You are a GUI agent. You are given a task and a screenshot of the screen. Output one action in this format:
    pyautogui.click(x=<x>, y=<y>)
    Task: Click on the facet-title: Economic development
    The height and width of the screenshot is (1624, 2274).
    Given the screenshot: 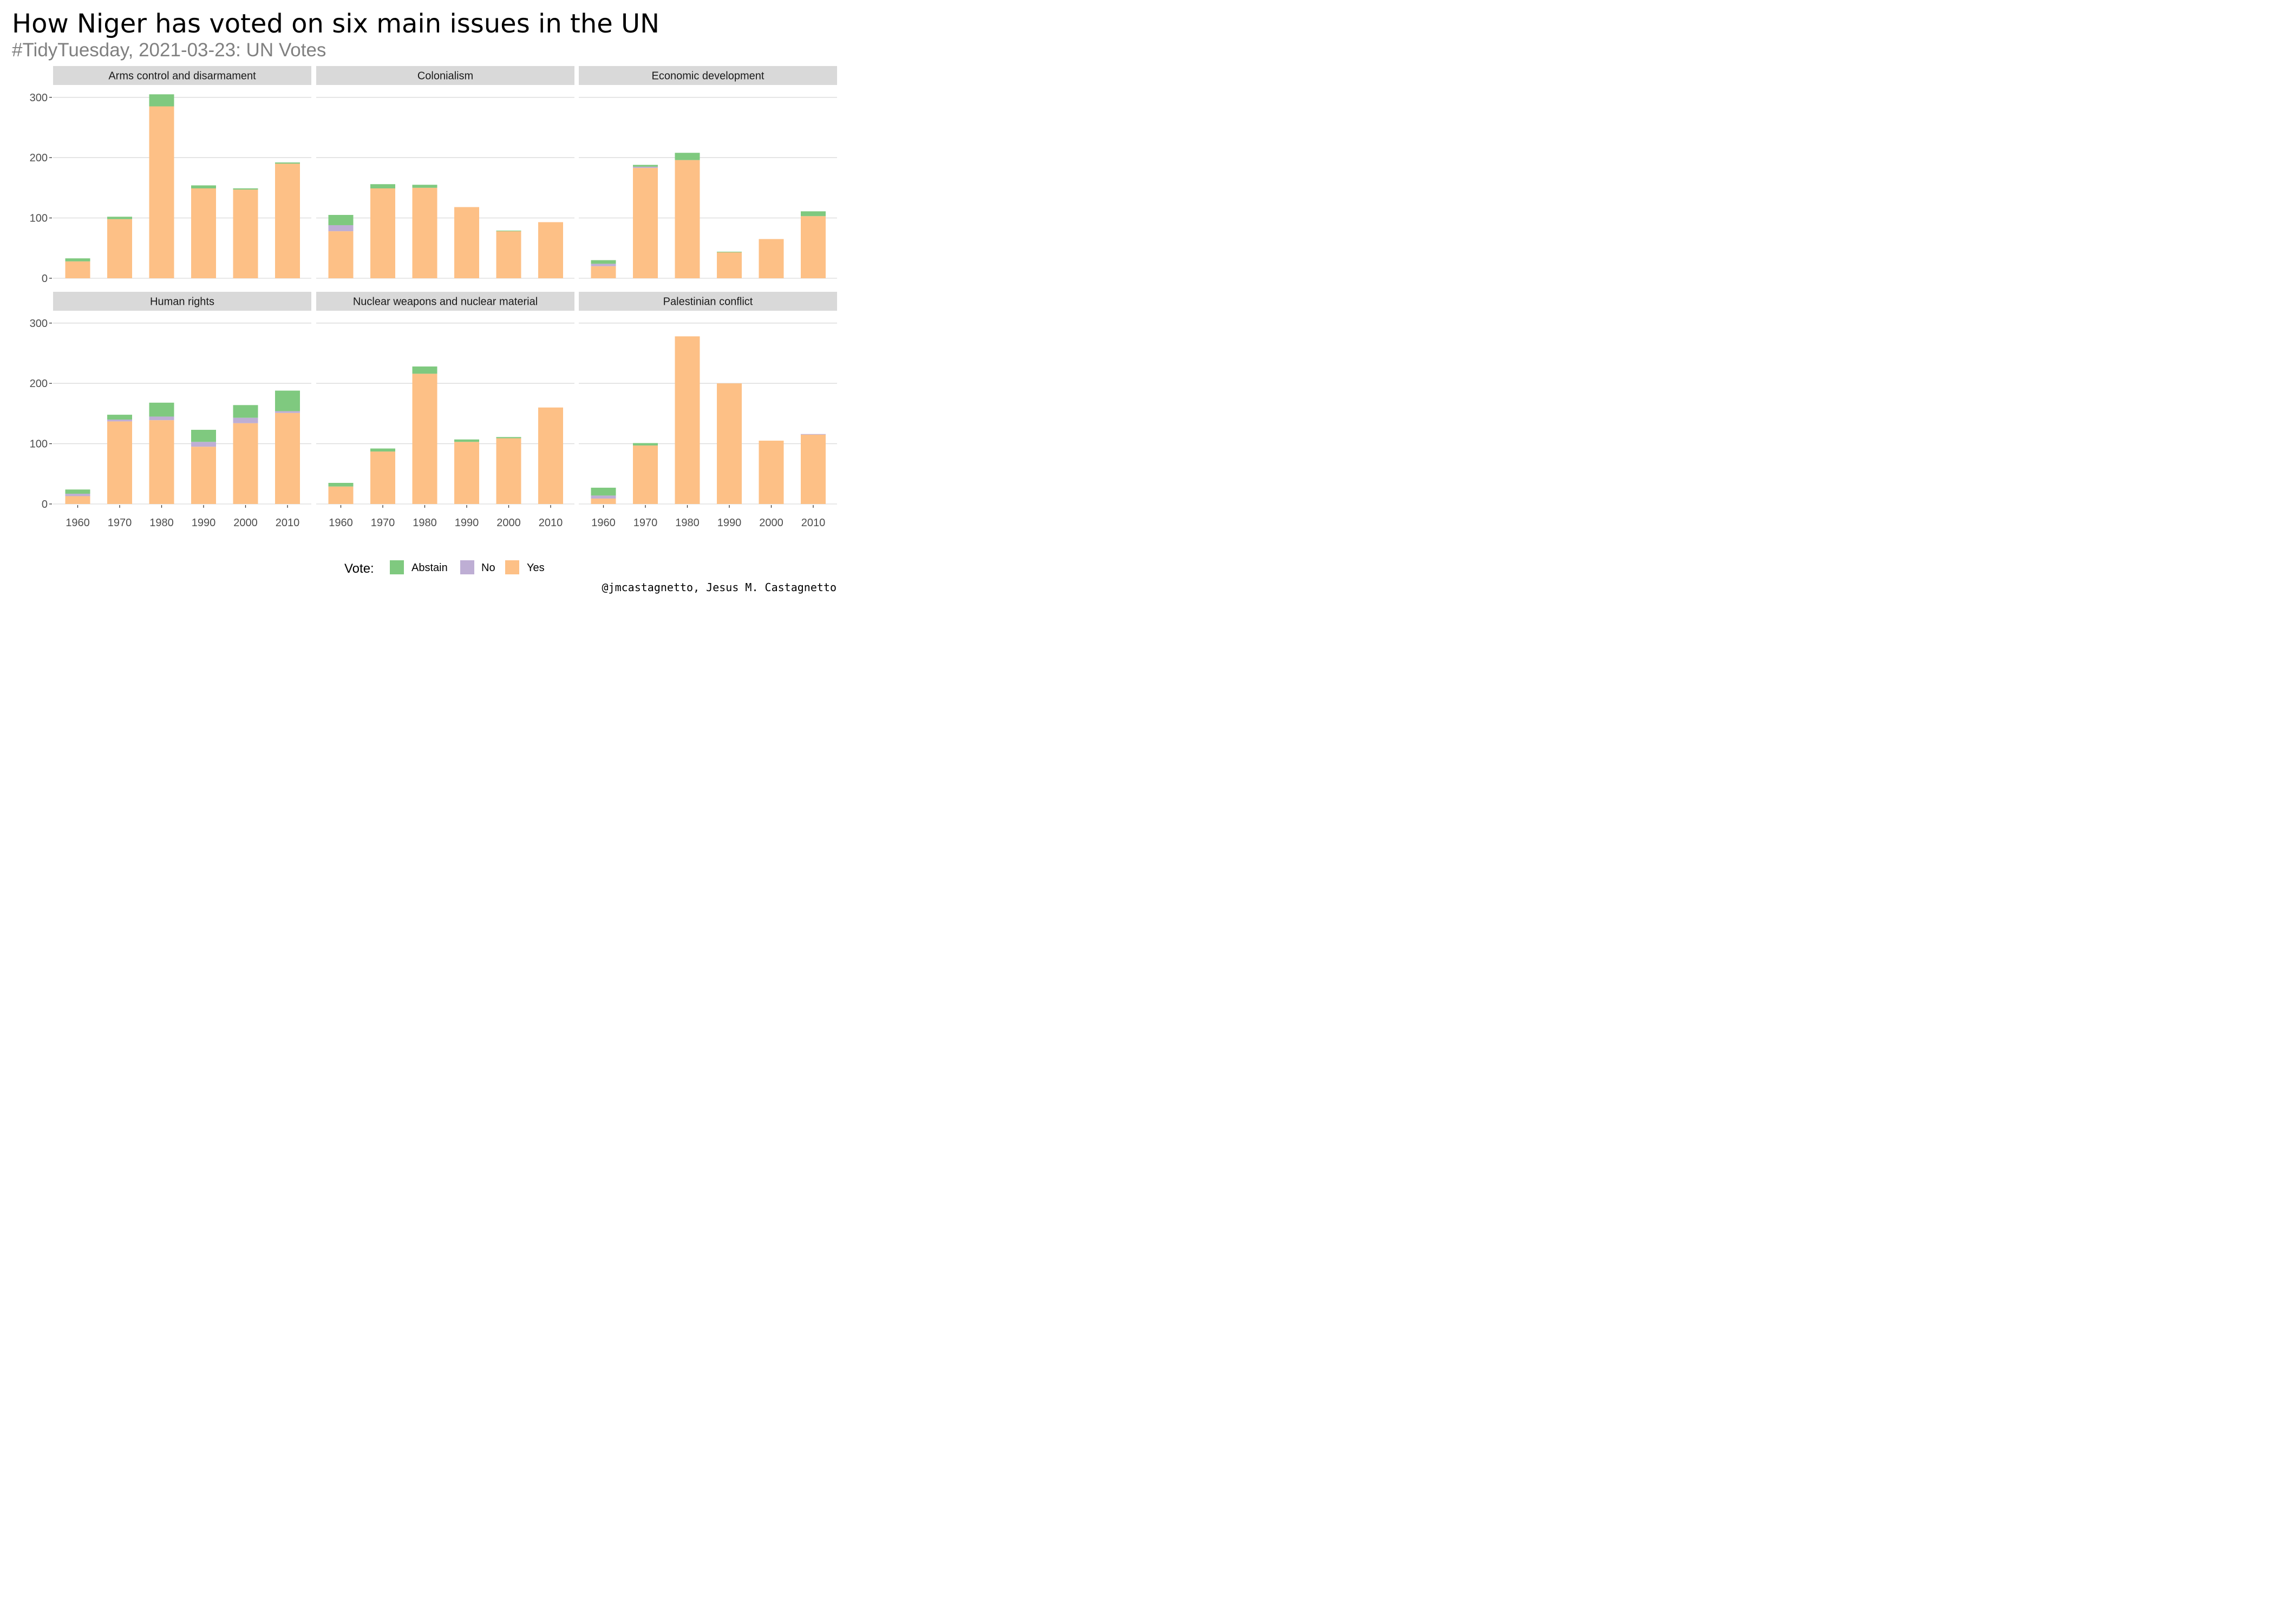 What is the action you would take?
    pyautogui.click(x=708, y=76)
    